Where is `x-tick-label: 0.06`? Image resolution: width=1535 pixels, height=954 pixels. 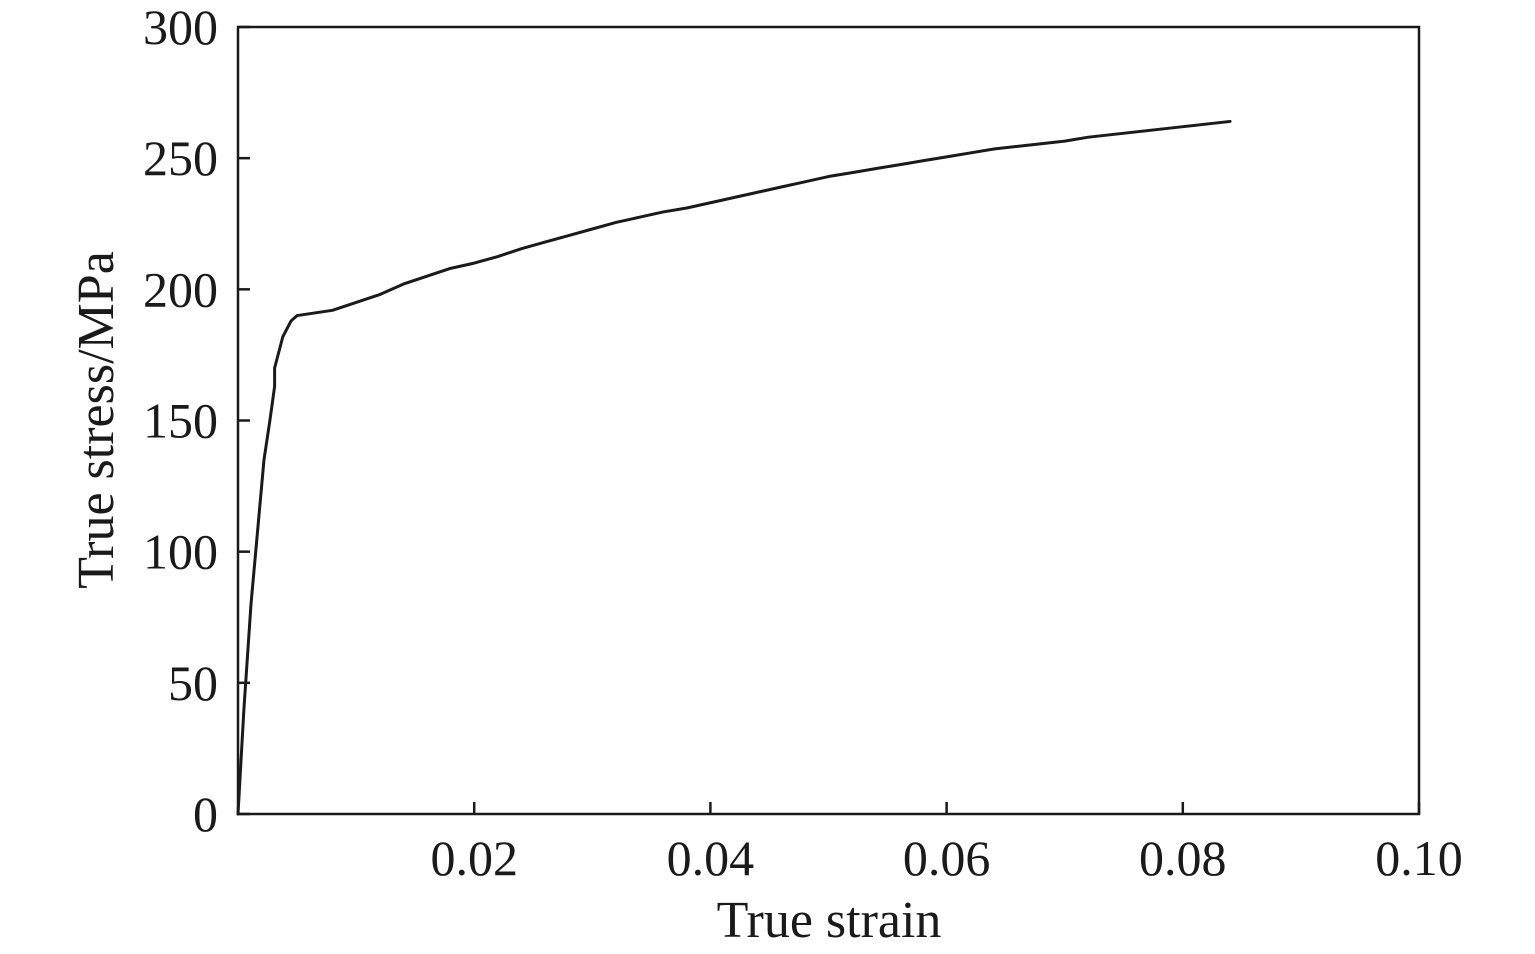
x-tick-label: 0.06 is located at coordinates (947, 858).